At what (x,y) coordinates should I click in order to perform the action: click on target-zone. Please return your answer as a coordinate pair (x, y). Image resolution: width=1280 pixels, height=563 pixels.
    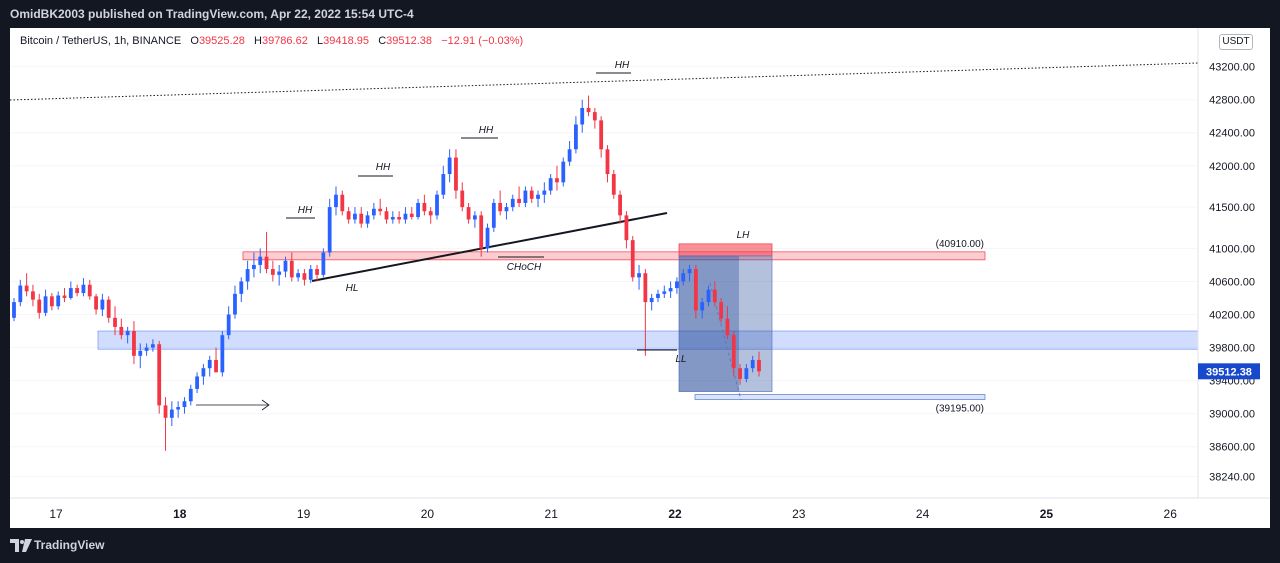
    Looking at the image, I should click on (840, 397).